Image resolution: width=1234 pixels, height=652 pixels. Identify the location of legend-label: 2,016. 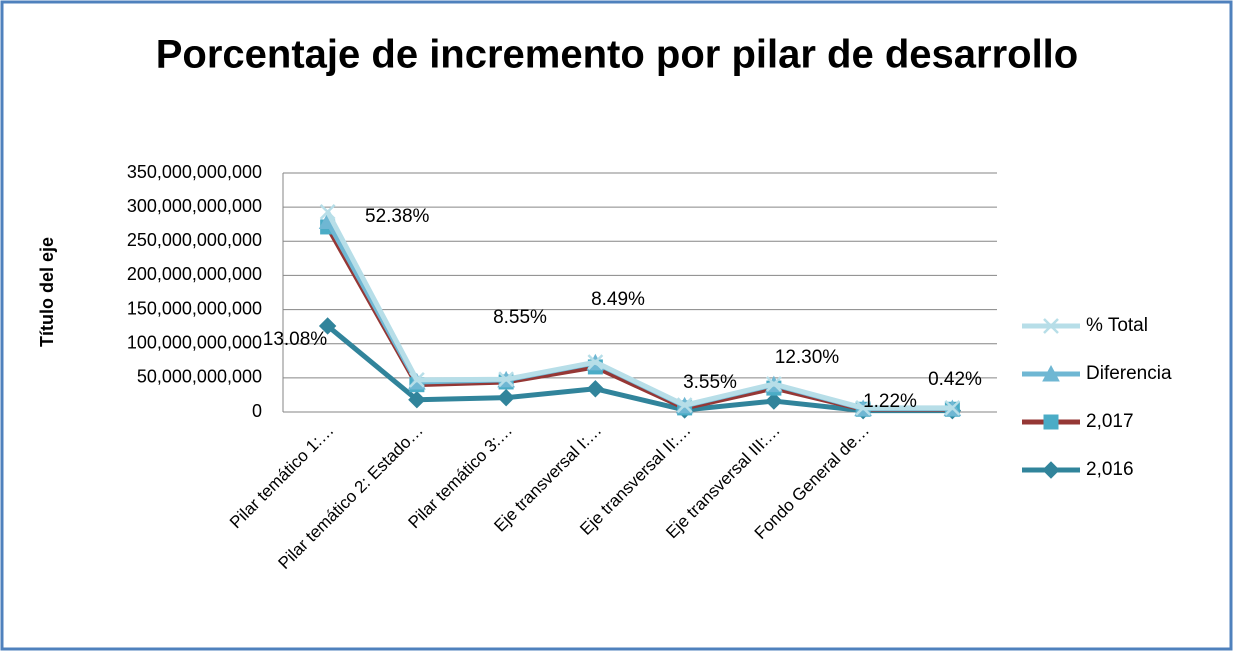
(1110, 469).